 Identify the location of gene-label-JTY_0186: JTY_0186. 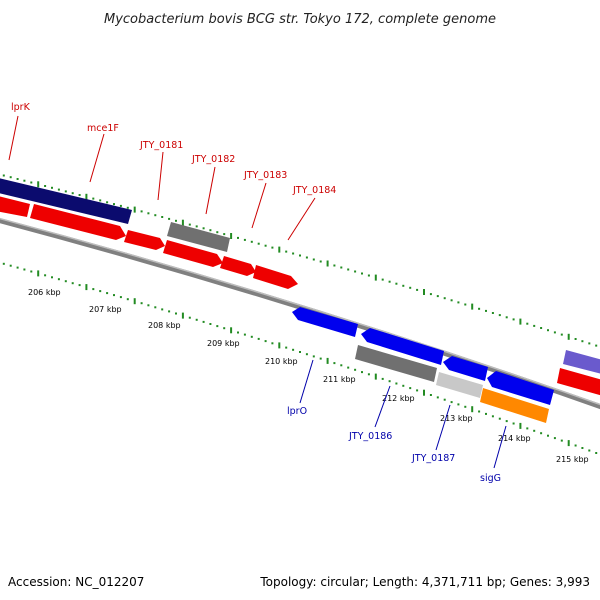
(370, 436).